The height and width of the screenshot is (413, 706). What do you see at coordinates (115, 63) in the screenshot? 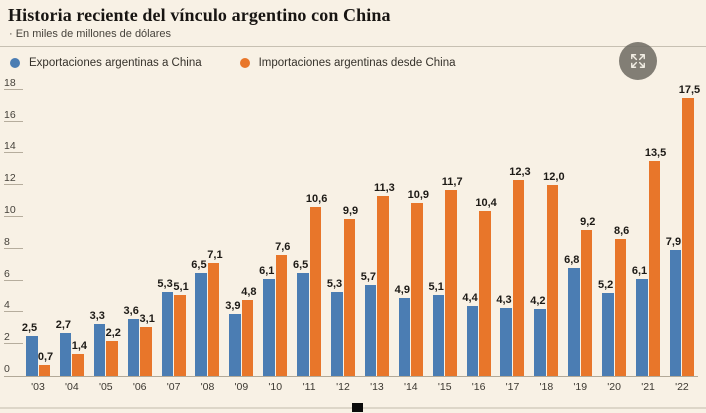
I see `legend-label: Exportaciones argentinas a China` at bounding box center [115, 63].